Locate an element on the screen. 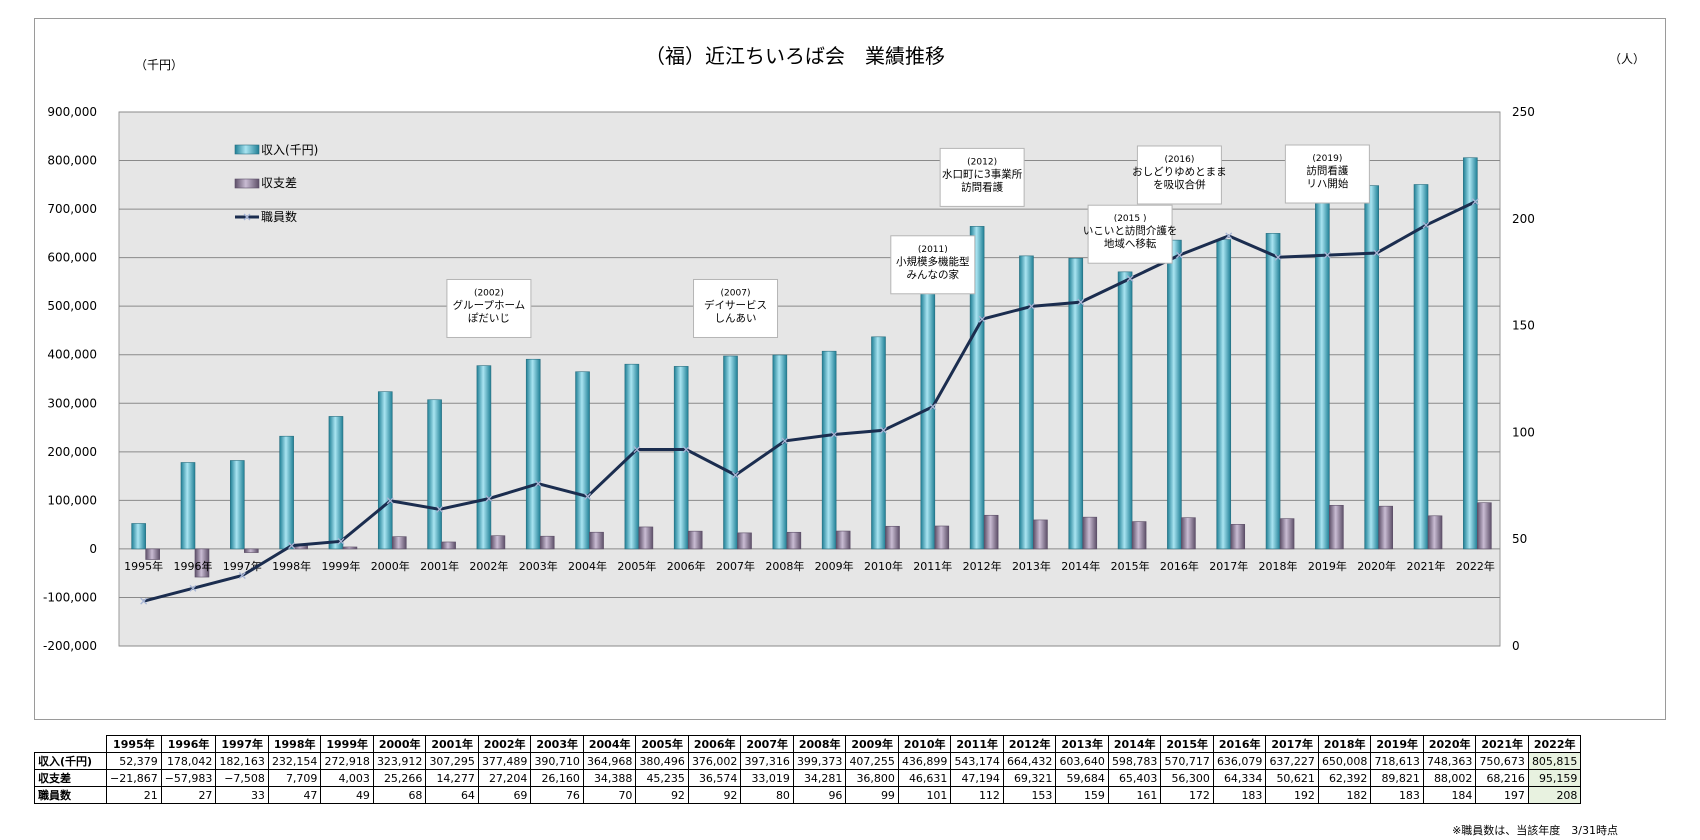 This screenshot has width=1700, height=840. x-tick-label: 1999年 is located at coordinates (340, 566).